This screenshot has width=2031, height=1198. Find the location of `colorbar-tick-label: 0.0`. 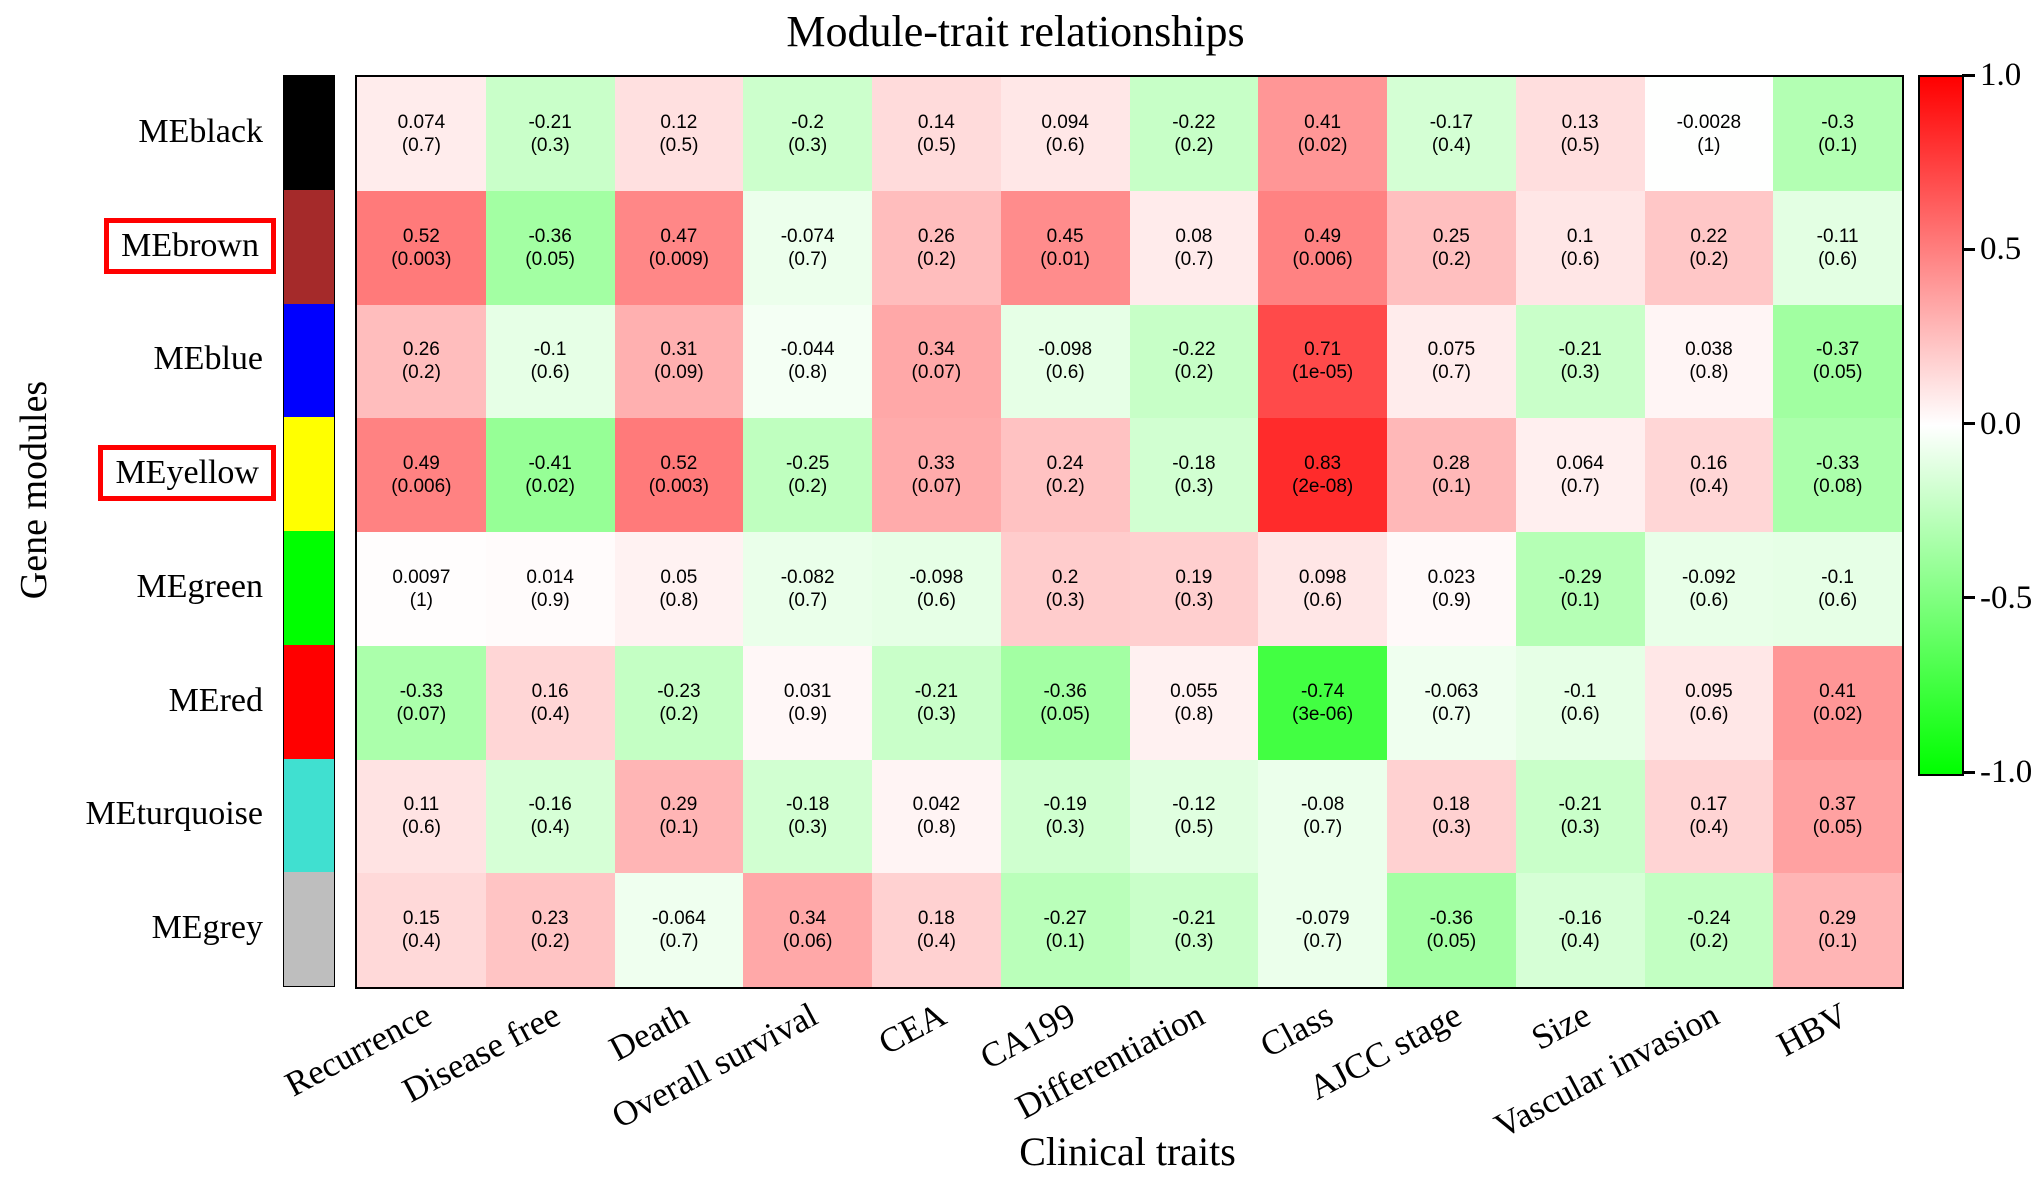

colorbar-tick-label: 0.0 is located at coordinates (2001, 423).